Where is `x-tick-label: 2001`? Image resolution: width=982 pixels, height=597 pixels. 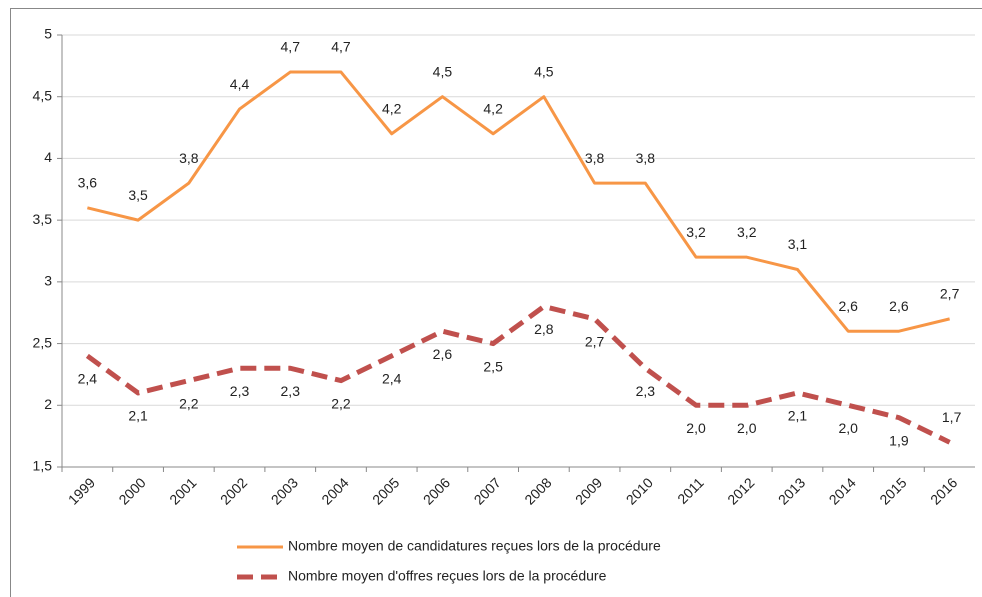
x-tick-label: 2001 is located at coordinates (182, 490).